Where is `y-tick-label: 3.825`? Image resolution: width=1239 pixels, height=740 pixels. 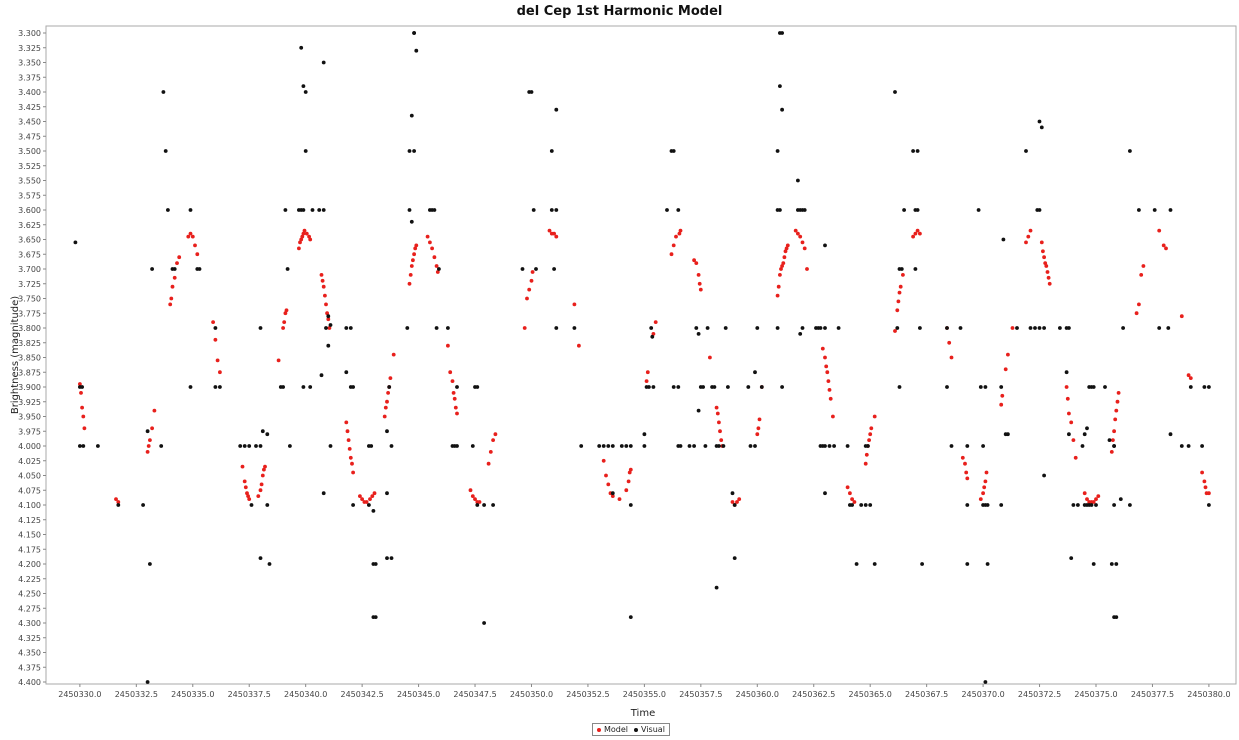 y-tick-label: 3.825 is located at coordinates (29, 343).